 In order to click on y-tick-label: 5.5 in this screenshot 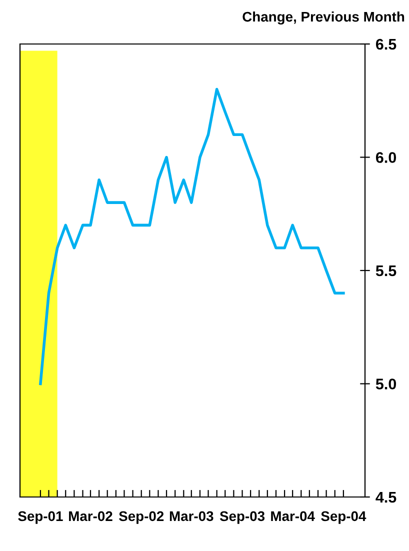, I will do `click(386, 271)`.